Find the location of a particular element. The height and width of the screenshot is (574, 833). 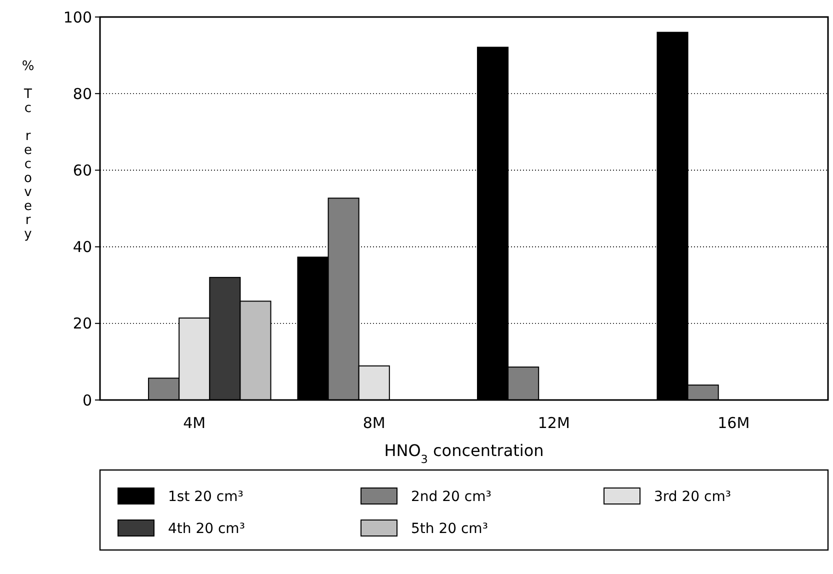

x-tick-label: 16M is located at coordinates (734, 423).